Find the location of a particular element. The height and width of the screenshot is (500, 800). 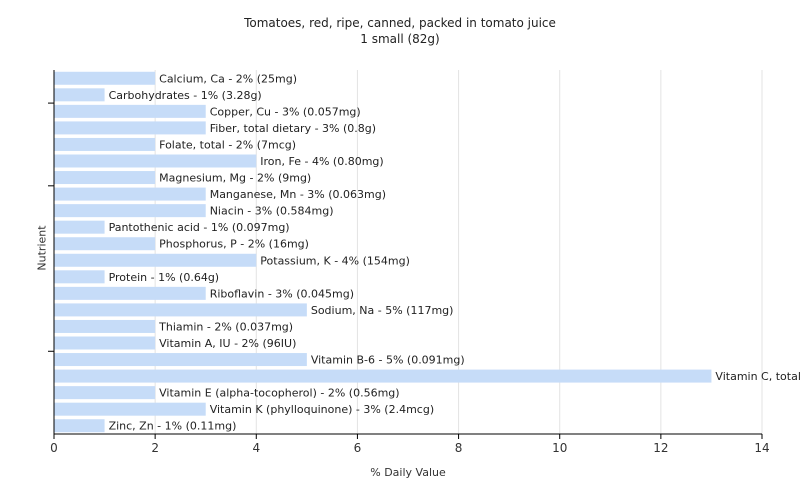

bar-label: Folate, total - 2% (7mcg) is located at coordinates (227, 144).